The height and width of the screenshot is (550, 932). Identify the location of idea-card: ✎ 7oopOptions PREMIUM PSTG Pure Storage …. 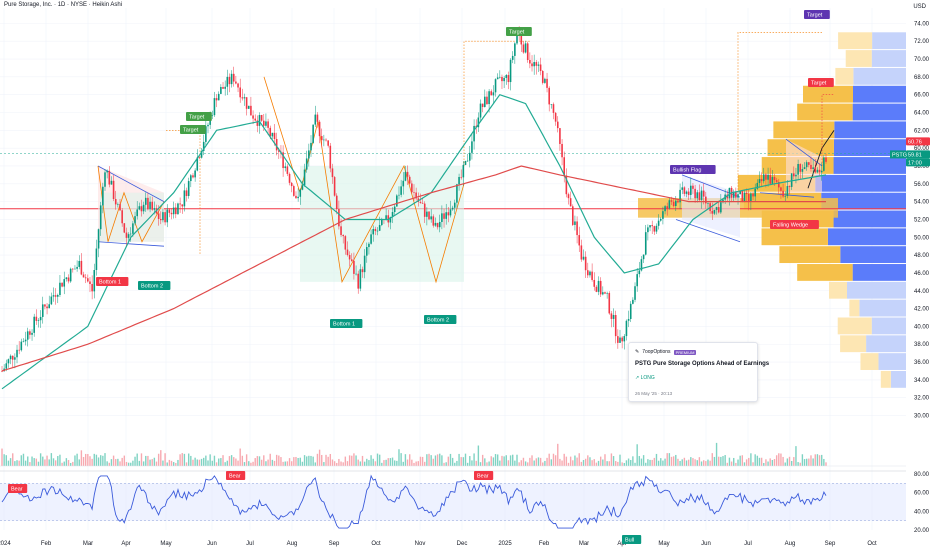
(698, 372).